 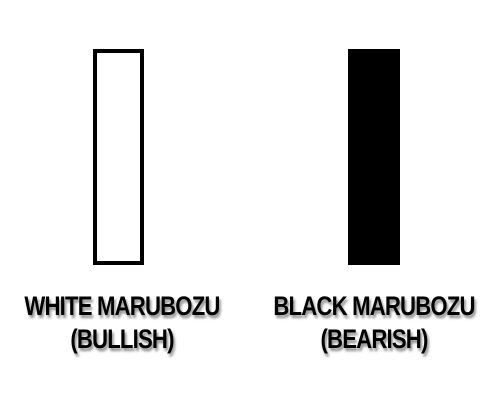 What do you see at coordinates (374, 339) in the screenshot?
I see `black-marubozu-subtitle: (BEARISH)` at bounding box center [374, 339].